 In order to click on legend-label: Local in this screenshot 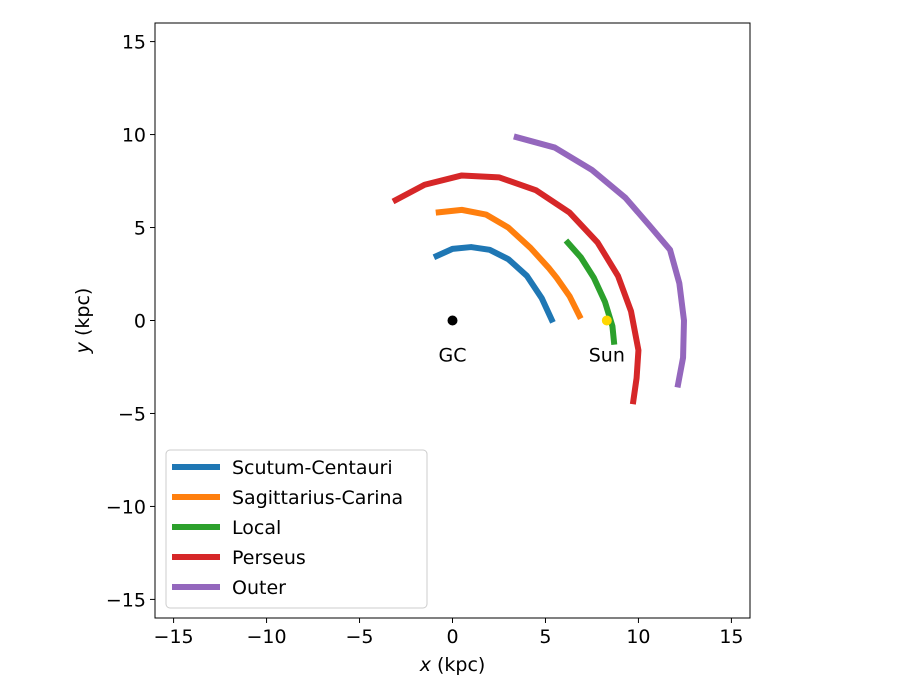, I will do `click(256, 528)`.